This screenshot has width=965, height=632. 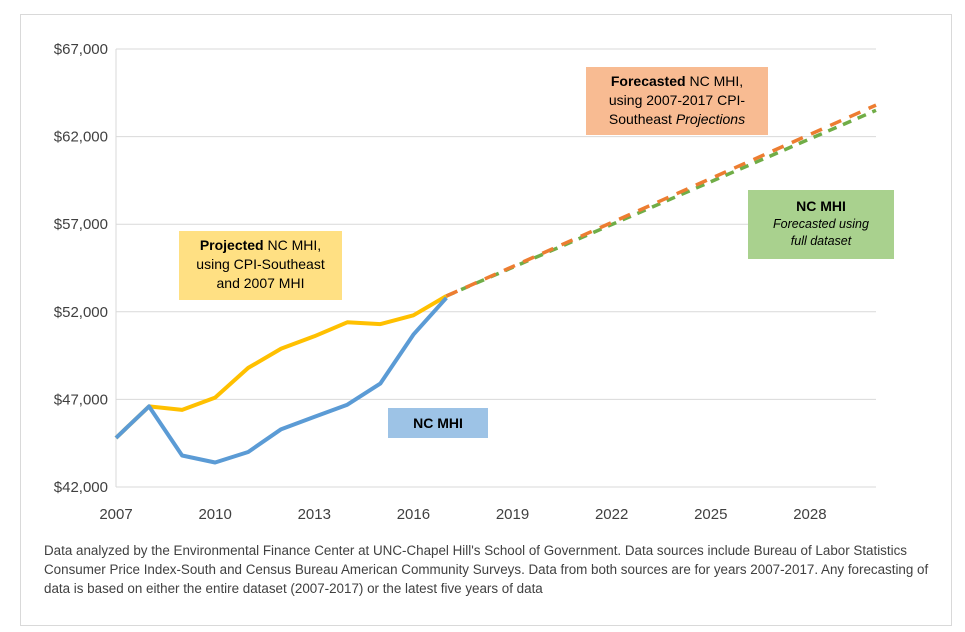 I want to click on forecasted-annotation-line3: Southeast, so click(x=642, y=119).